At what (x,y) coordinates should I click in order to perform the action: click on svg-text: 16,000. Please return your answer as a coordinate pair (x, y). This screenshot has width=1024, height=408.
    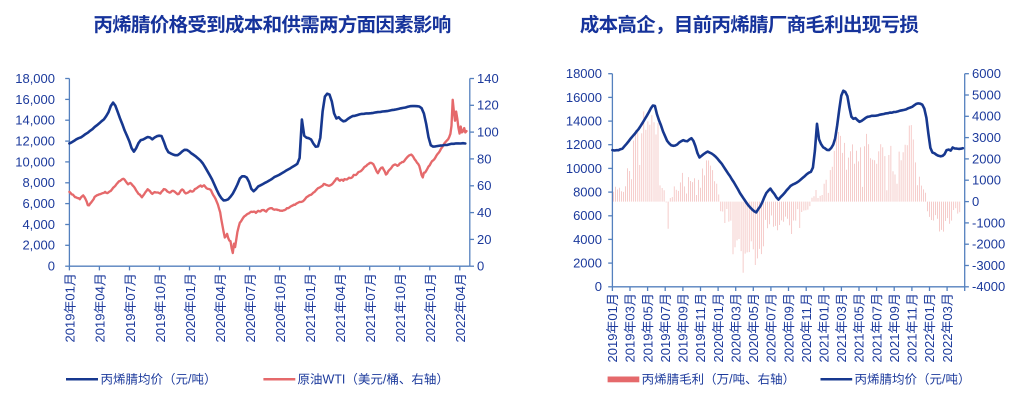
    Looking at the image, I should click on (35, 99).